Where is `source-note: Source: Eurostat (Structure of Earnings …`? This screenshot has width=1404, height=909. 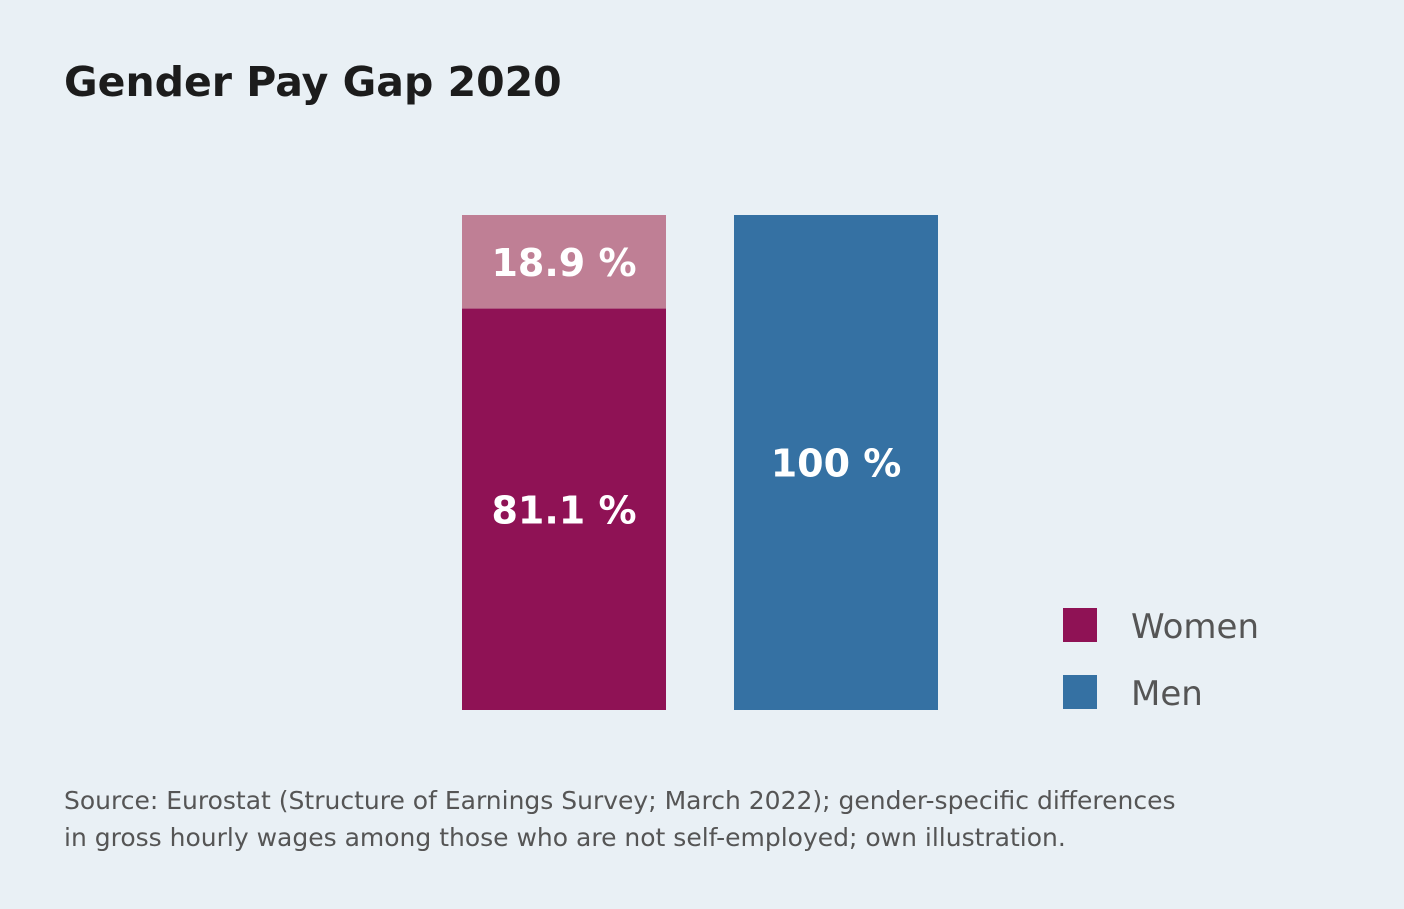 source-note: Source: Eurostat (Structure of Earnings … is located at coordinates (619, 819).